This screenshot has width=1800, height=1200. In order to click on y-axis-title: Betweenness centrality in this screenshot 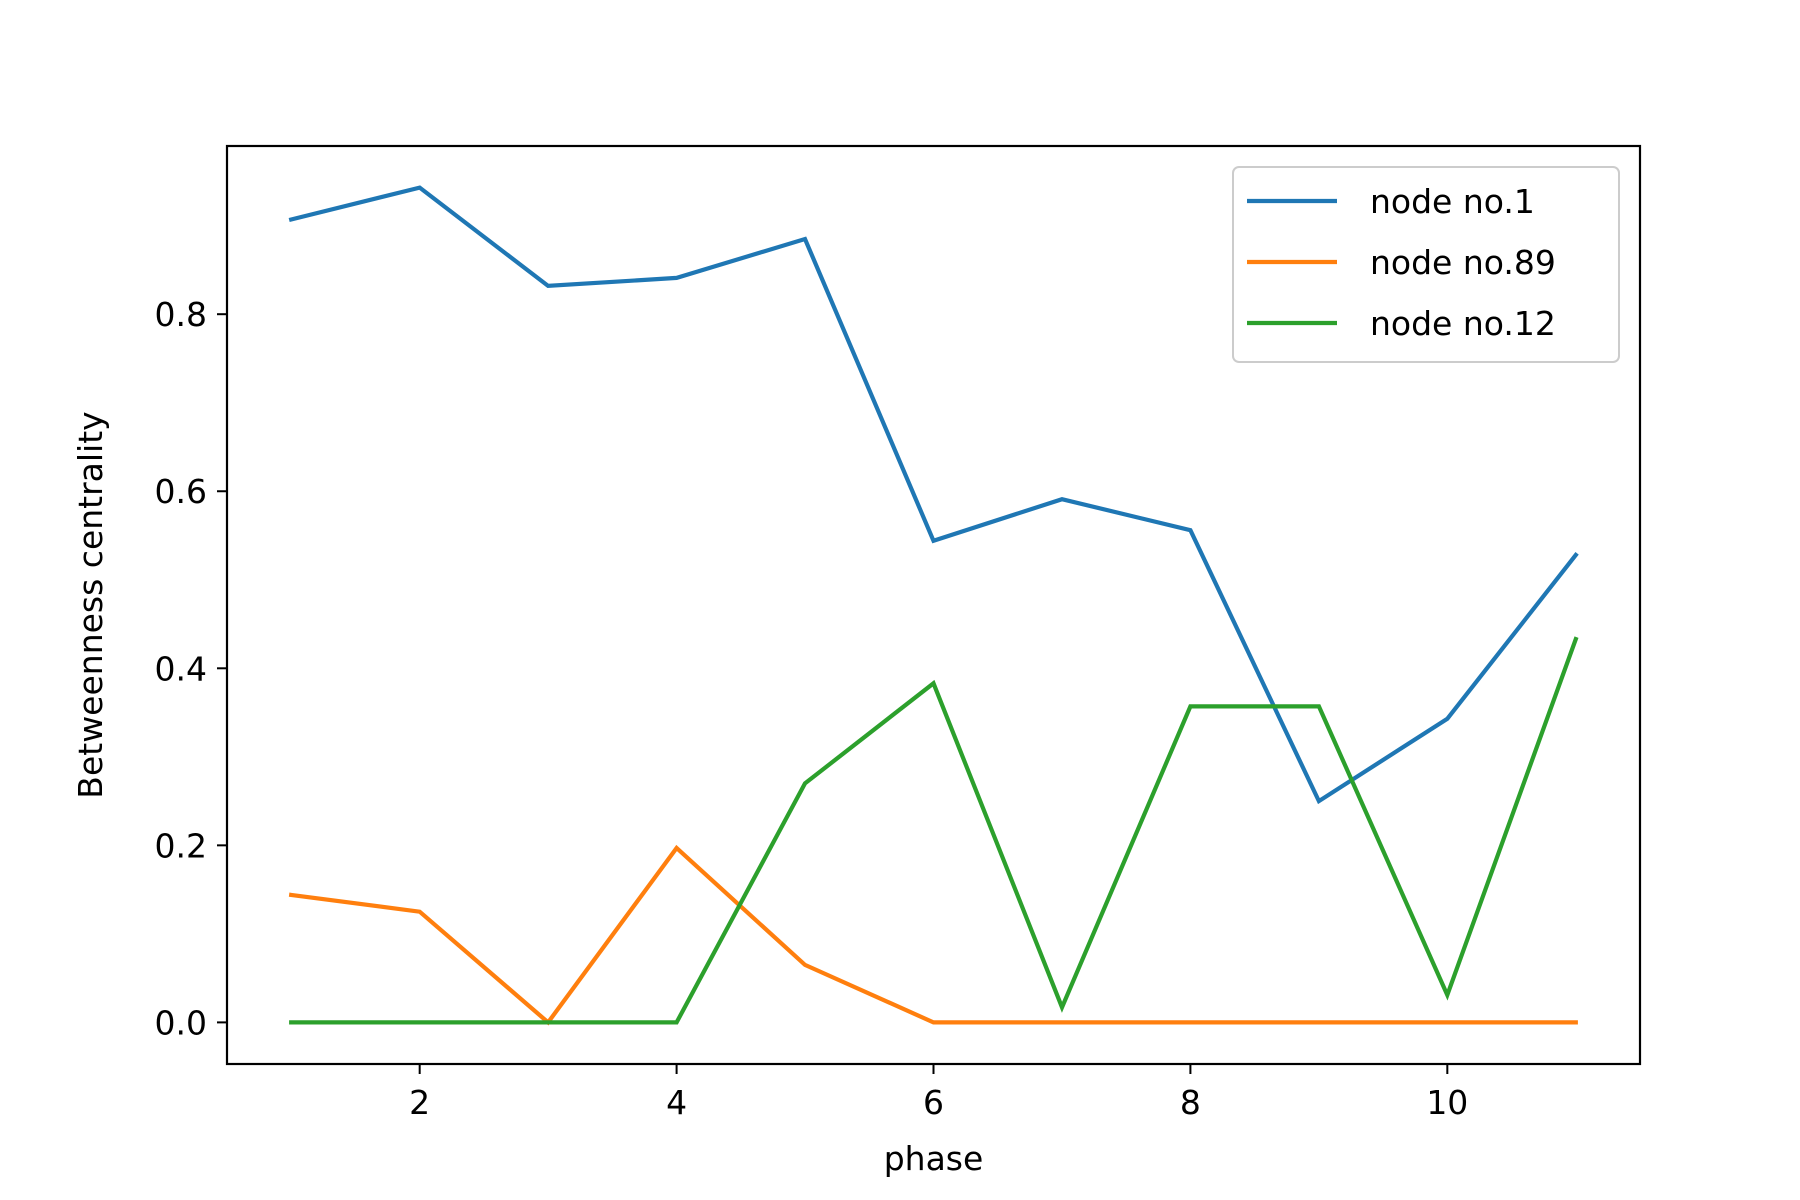, I will do `click(90, 604)`.